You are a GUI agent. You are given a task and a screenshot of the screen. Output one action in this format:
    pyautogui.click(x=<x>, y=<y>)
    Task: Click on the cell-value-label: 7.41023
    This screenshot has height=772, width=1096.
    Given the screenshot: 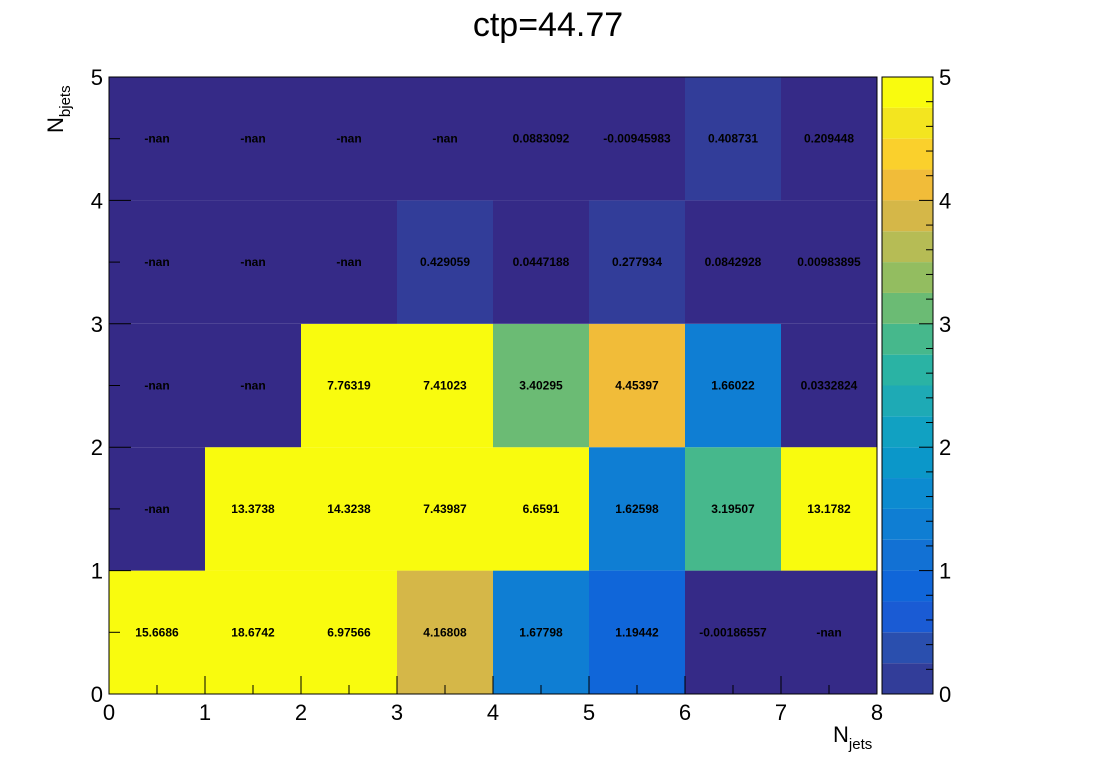 What is the action you would take?
    pyautogui.click(x=445, y=386)
    